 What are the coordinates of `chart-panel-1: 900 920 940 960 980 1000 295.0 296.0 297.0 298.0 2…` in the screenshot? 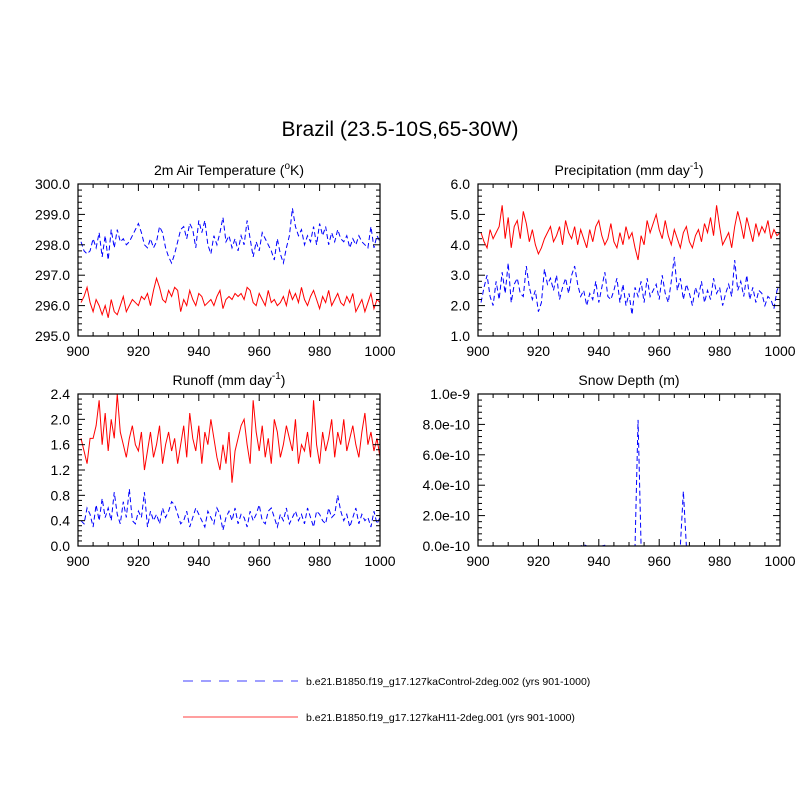 It's located at (215, 260).